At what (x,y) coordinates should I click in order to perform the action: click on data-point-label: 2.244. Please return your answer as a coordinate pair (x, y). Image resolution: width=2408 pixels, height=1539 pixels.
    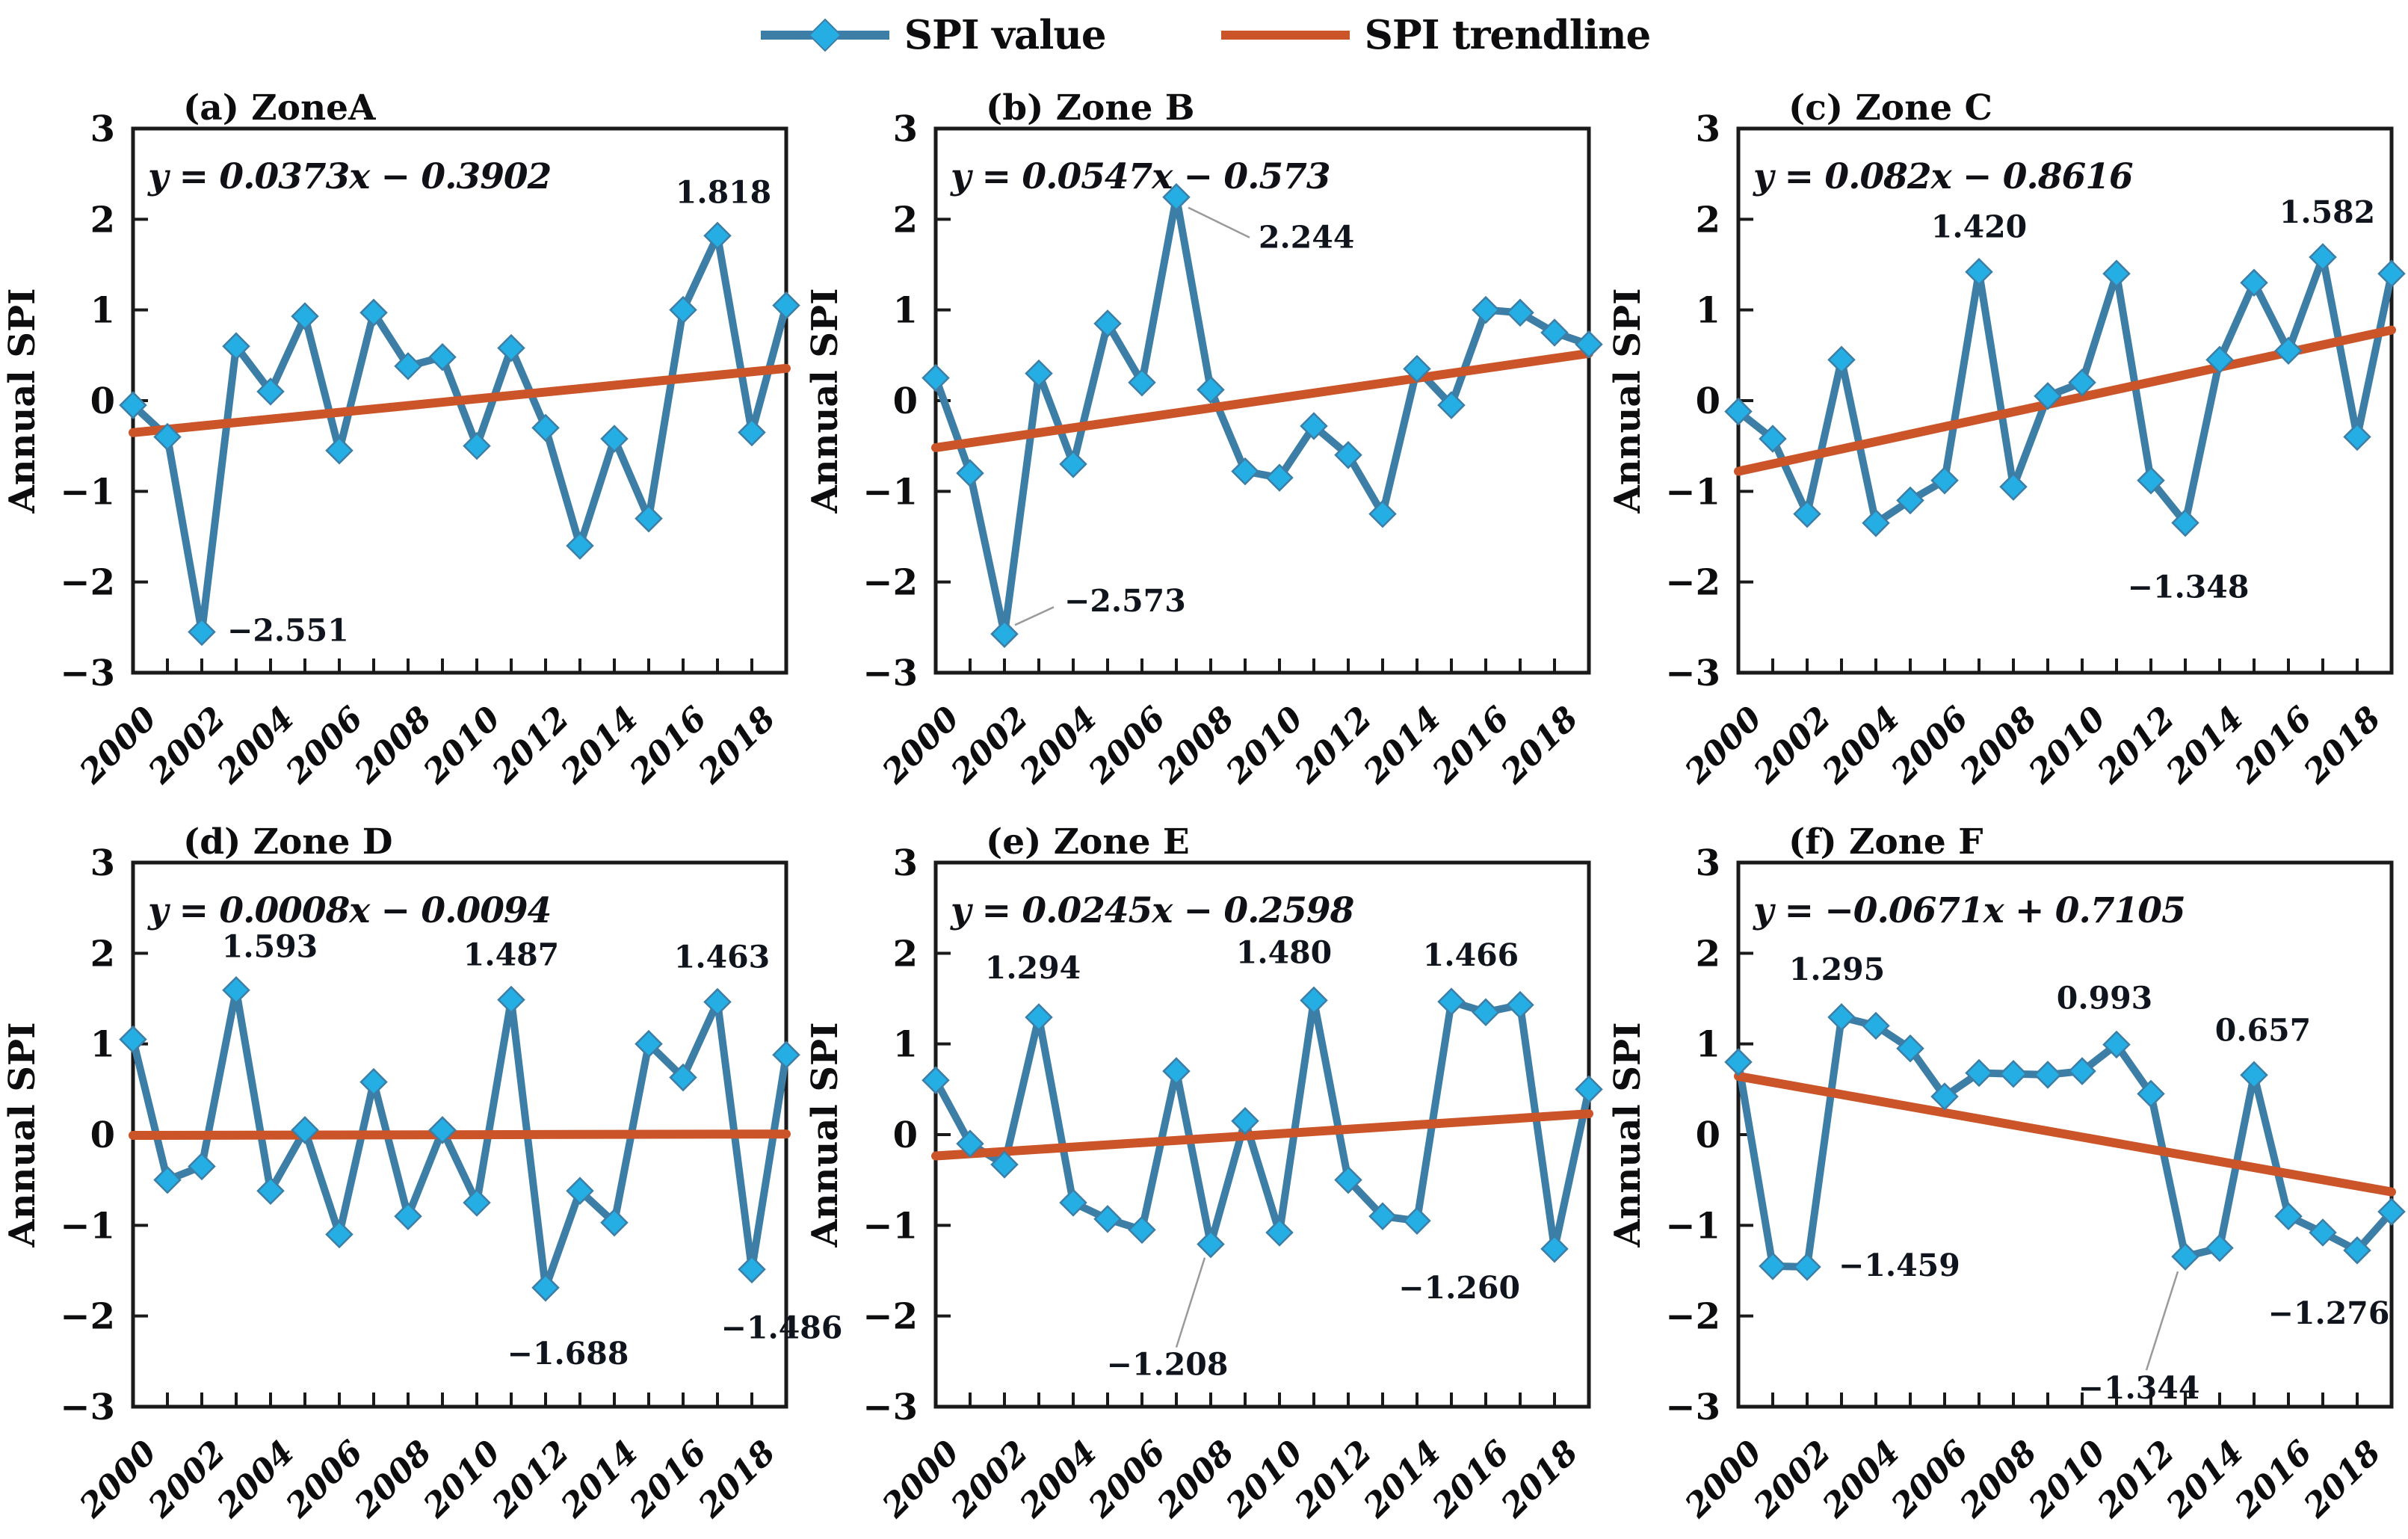
    Looking at the image, I should click on (1306, 238).